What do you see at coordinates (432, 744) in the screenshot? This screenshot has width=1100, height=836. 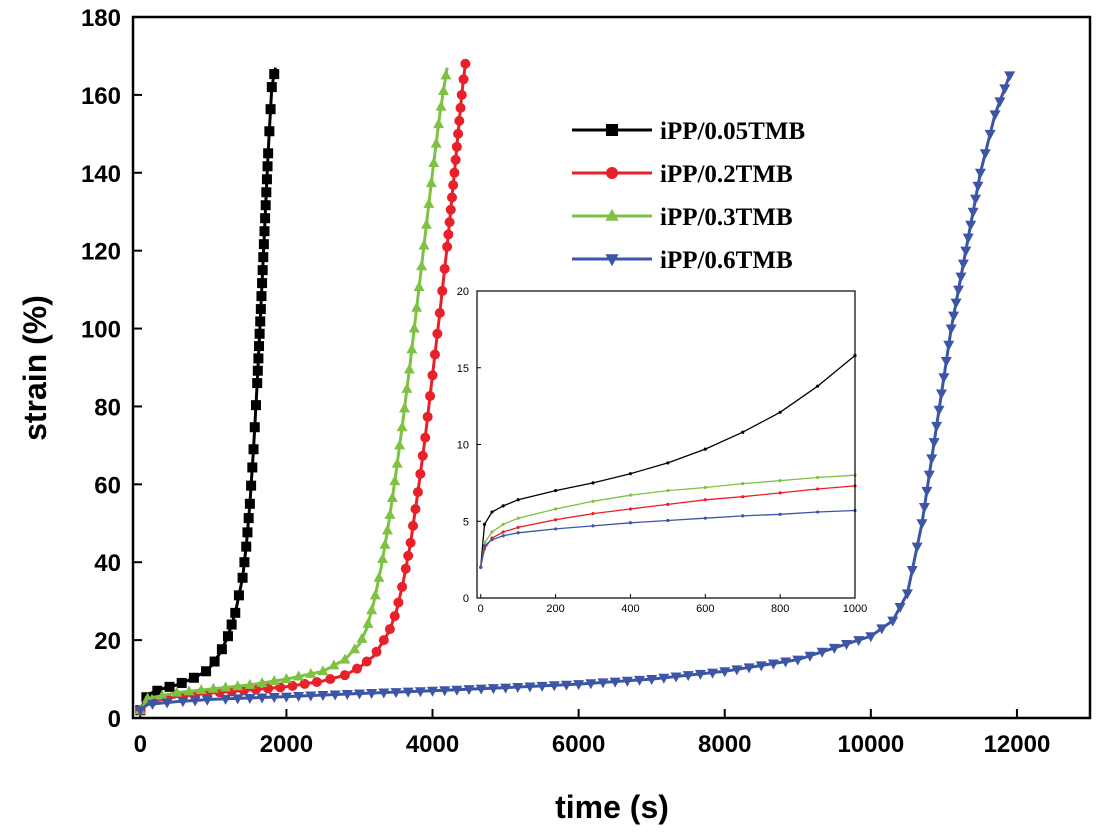 I see `x-tick-label: 4000` at bounding box center [432, 744].